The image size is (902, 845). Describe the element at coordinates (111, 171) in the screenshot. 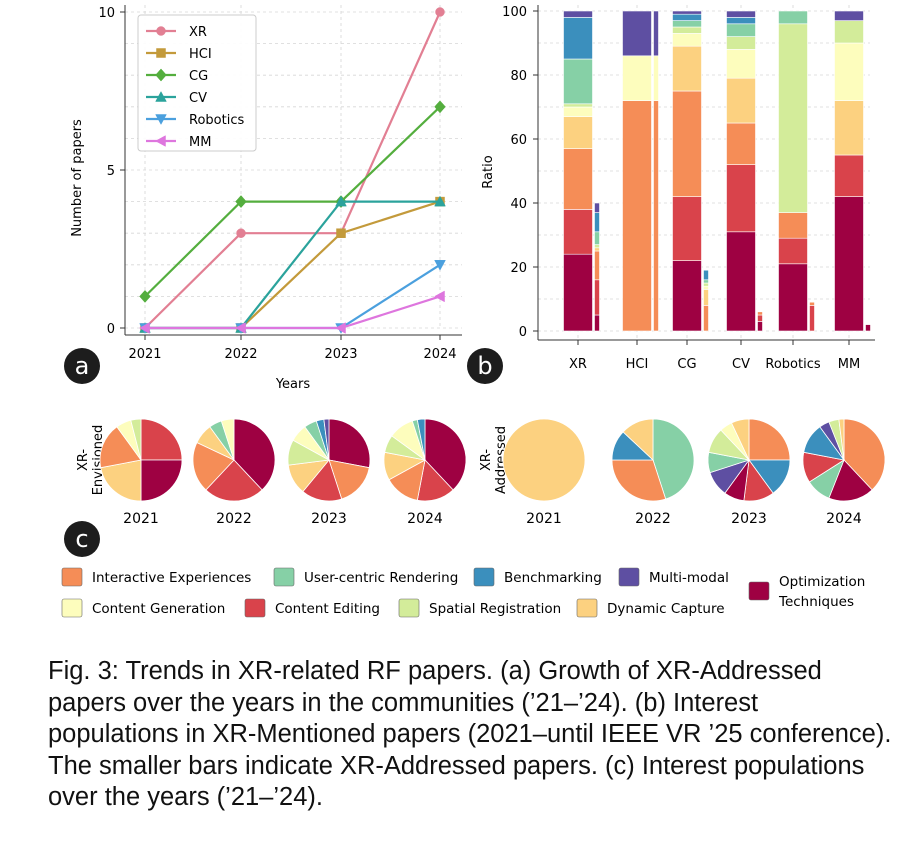

I see `y-tick-label: 5` at that location.